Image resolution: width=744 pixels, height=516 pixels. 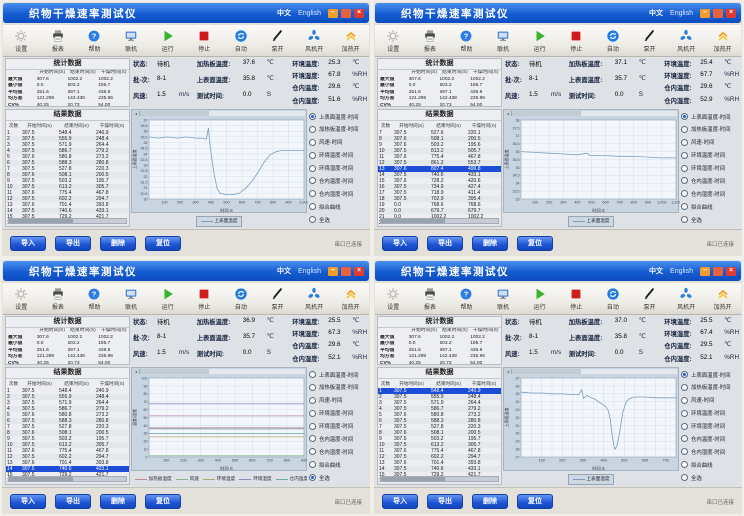 What do you see at coordinates (67, 175) in the screenshot?
I see `result-row: 8 307.6 508.1 200.5` at bounding box center [67, 175].